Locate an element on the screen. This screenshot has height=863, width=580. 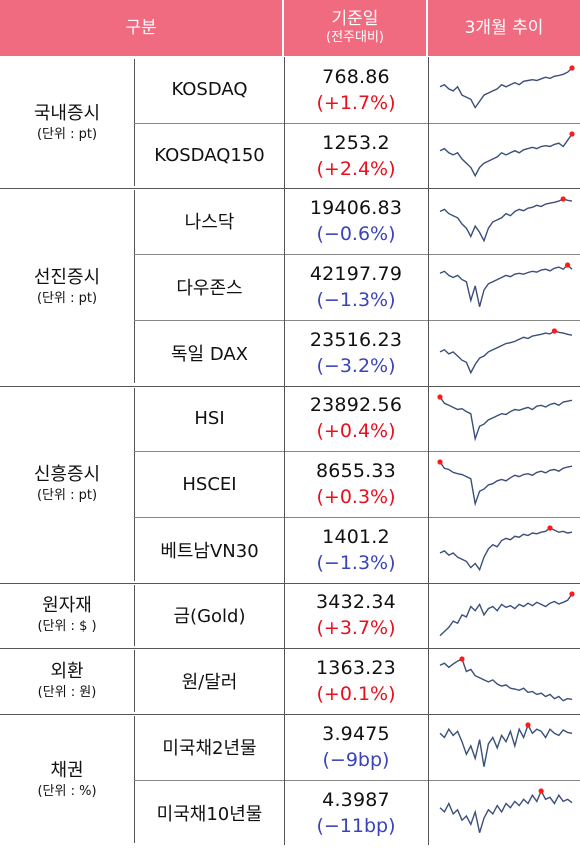
item-value: 23892.56 is located at coordinates (356, 405).